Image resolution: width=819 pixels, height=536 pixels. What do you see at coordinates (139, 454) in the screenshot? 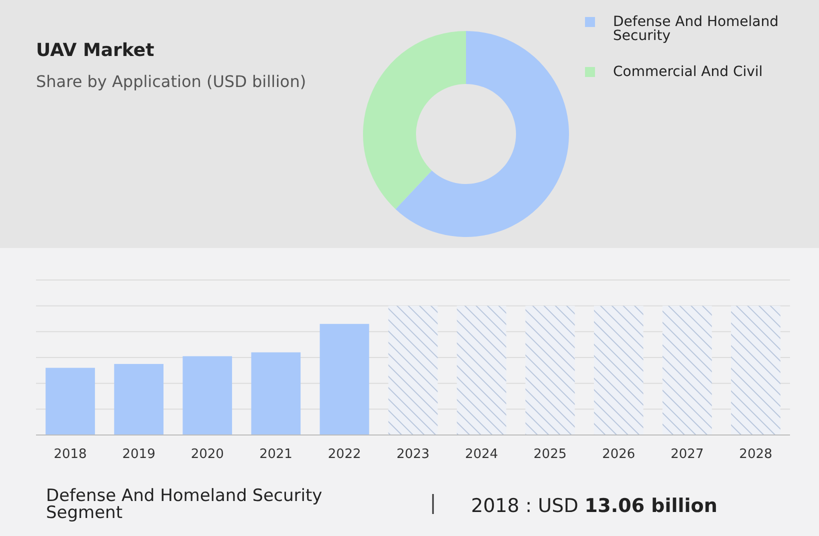
I see `x-tick-label: 2019` at bounding box center [139, 454].